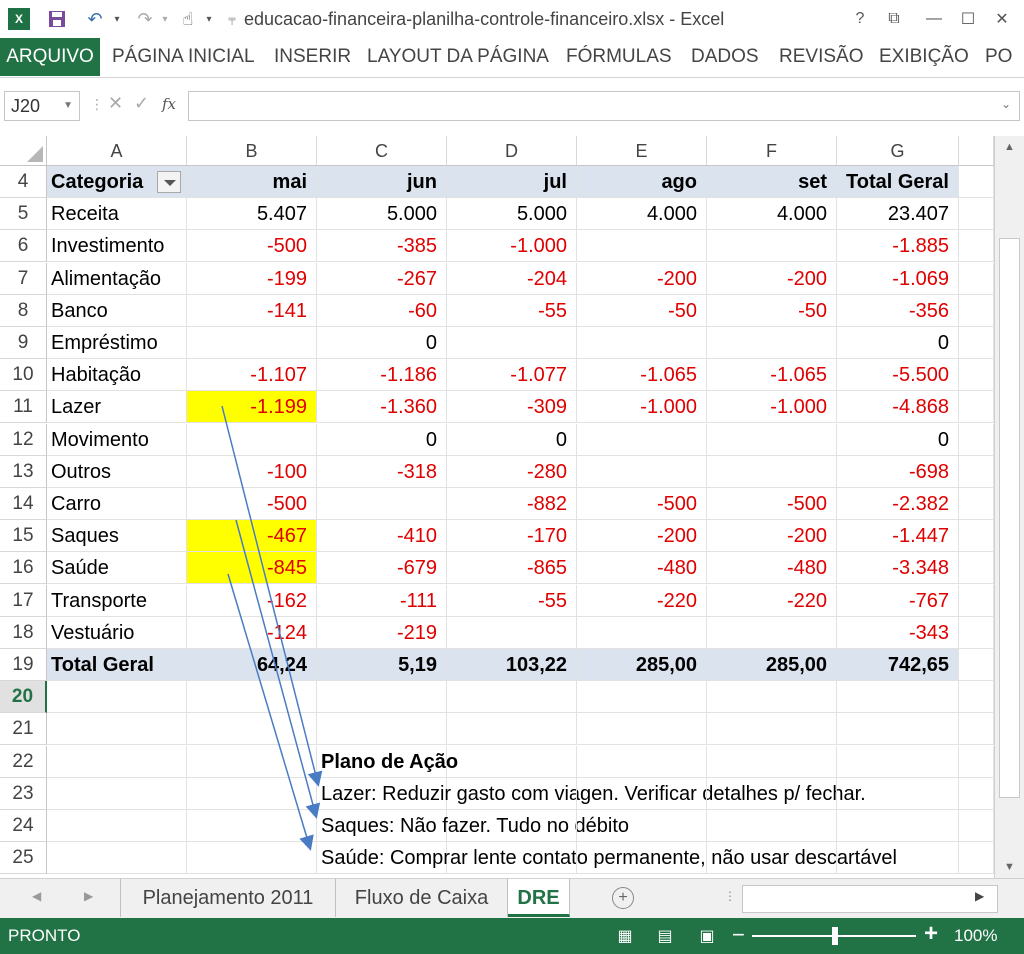  I want to click on cell-a6: Investimento, so click(117, 246).